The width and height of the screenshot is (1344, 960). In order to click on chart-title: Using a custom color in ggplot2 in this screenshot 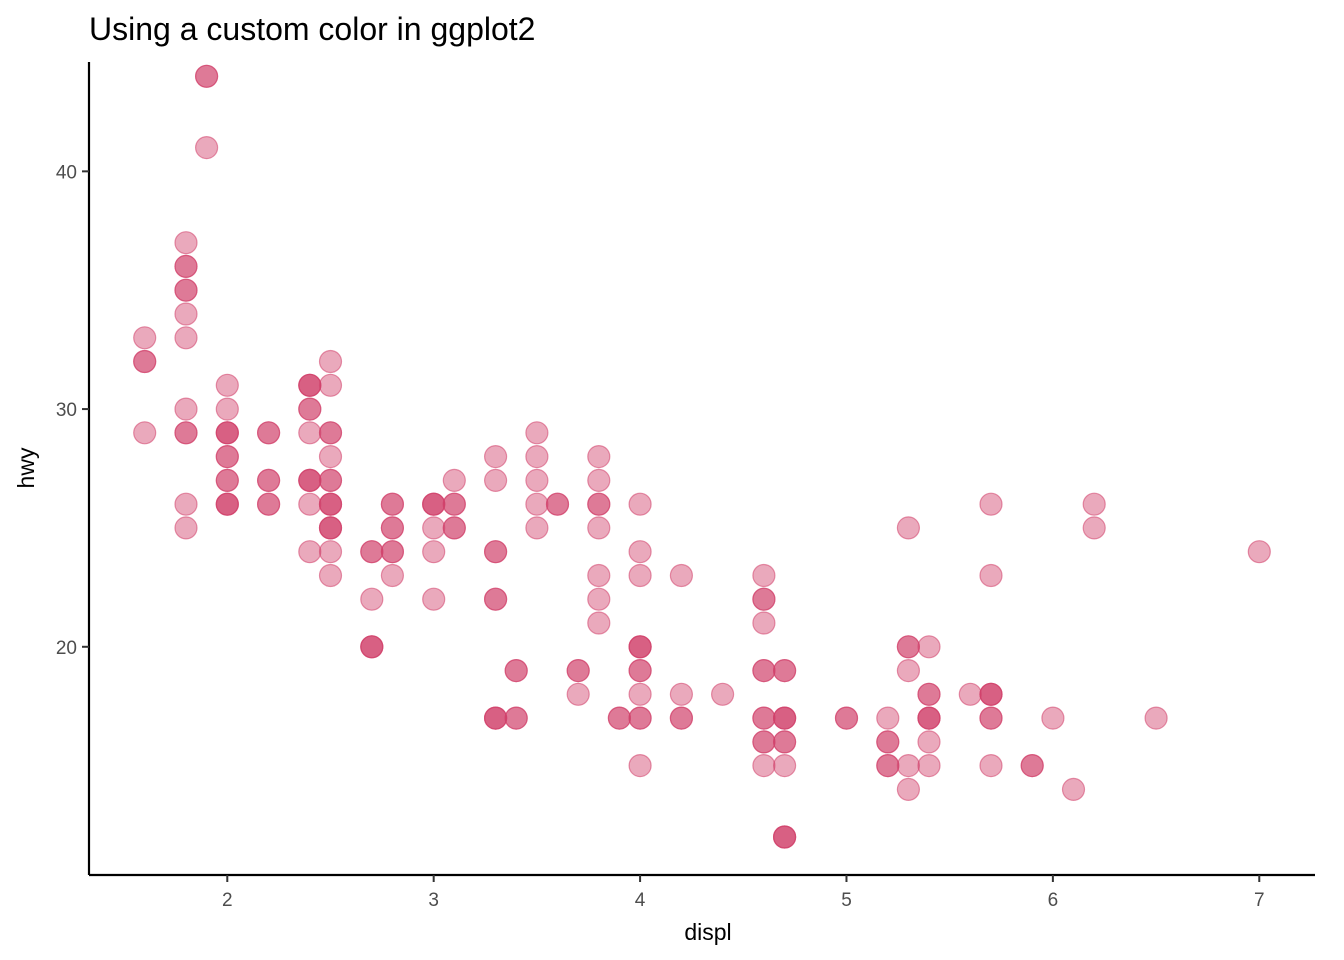, I will do `click(312, 29)`.